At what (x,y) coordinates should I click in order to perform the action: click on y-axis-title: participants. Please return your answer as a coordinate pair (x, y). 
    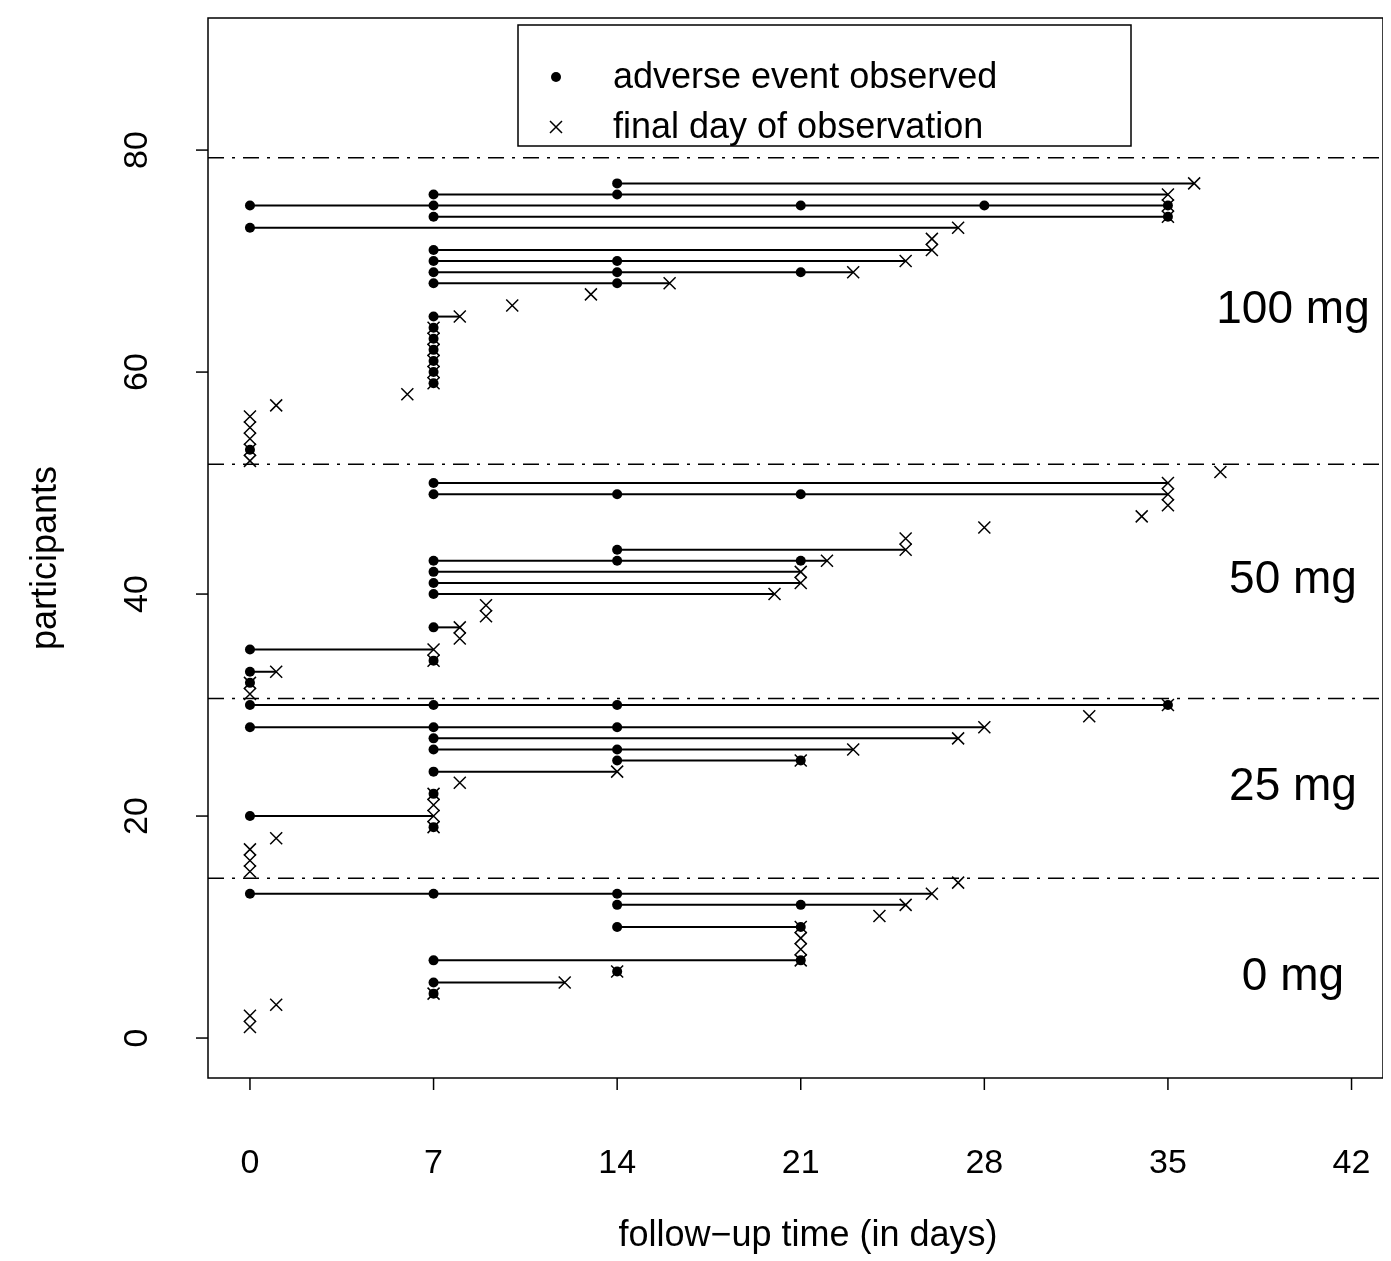
    Looking at the image, I should click on (43, 558).